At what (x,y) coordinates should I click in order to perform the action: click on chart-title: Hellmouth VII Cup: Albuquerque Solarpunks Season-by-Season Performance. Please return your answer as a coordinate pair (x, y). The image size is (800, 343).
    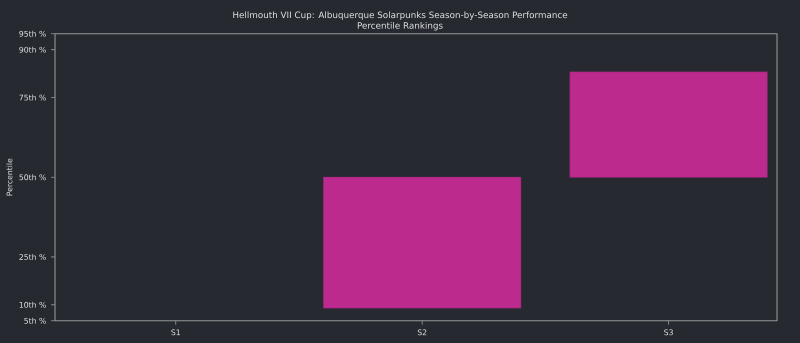
    Looking at the image, I should click on (400, 15).